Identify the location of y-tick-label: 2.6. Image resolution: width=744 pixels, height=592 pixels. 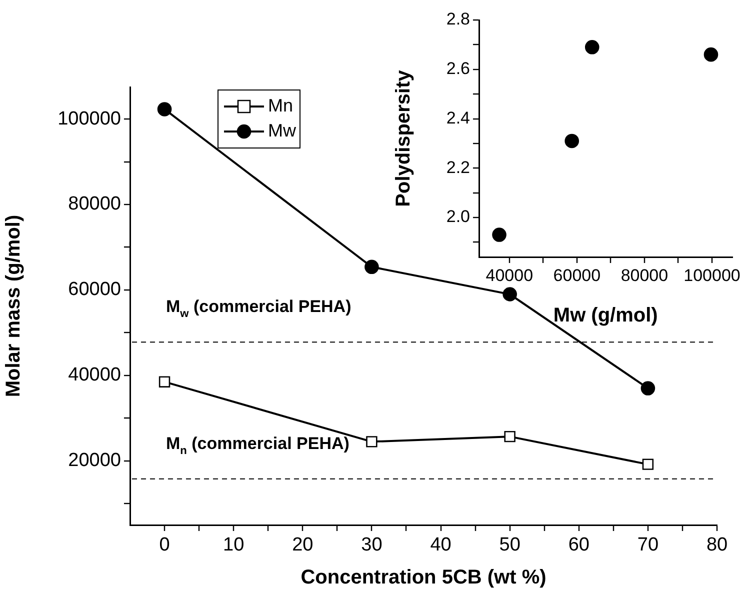
(458, 68).